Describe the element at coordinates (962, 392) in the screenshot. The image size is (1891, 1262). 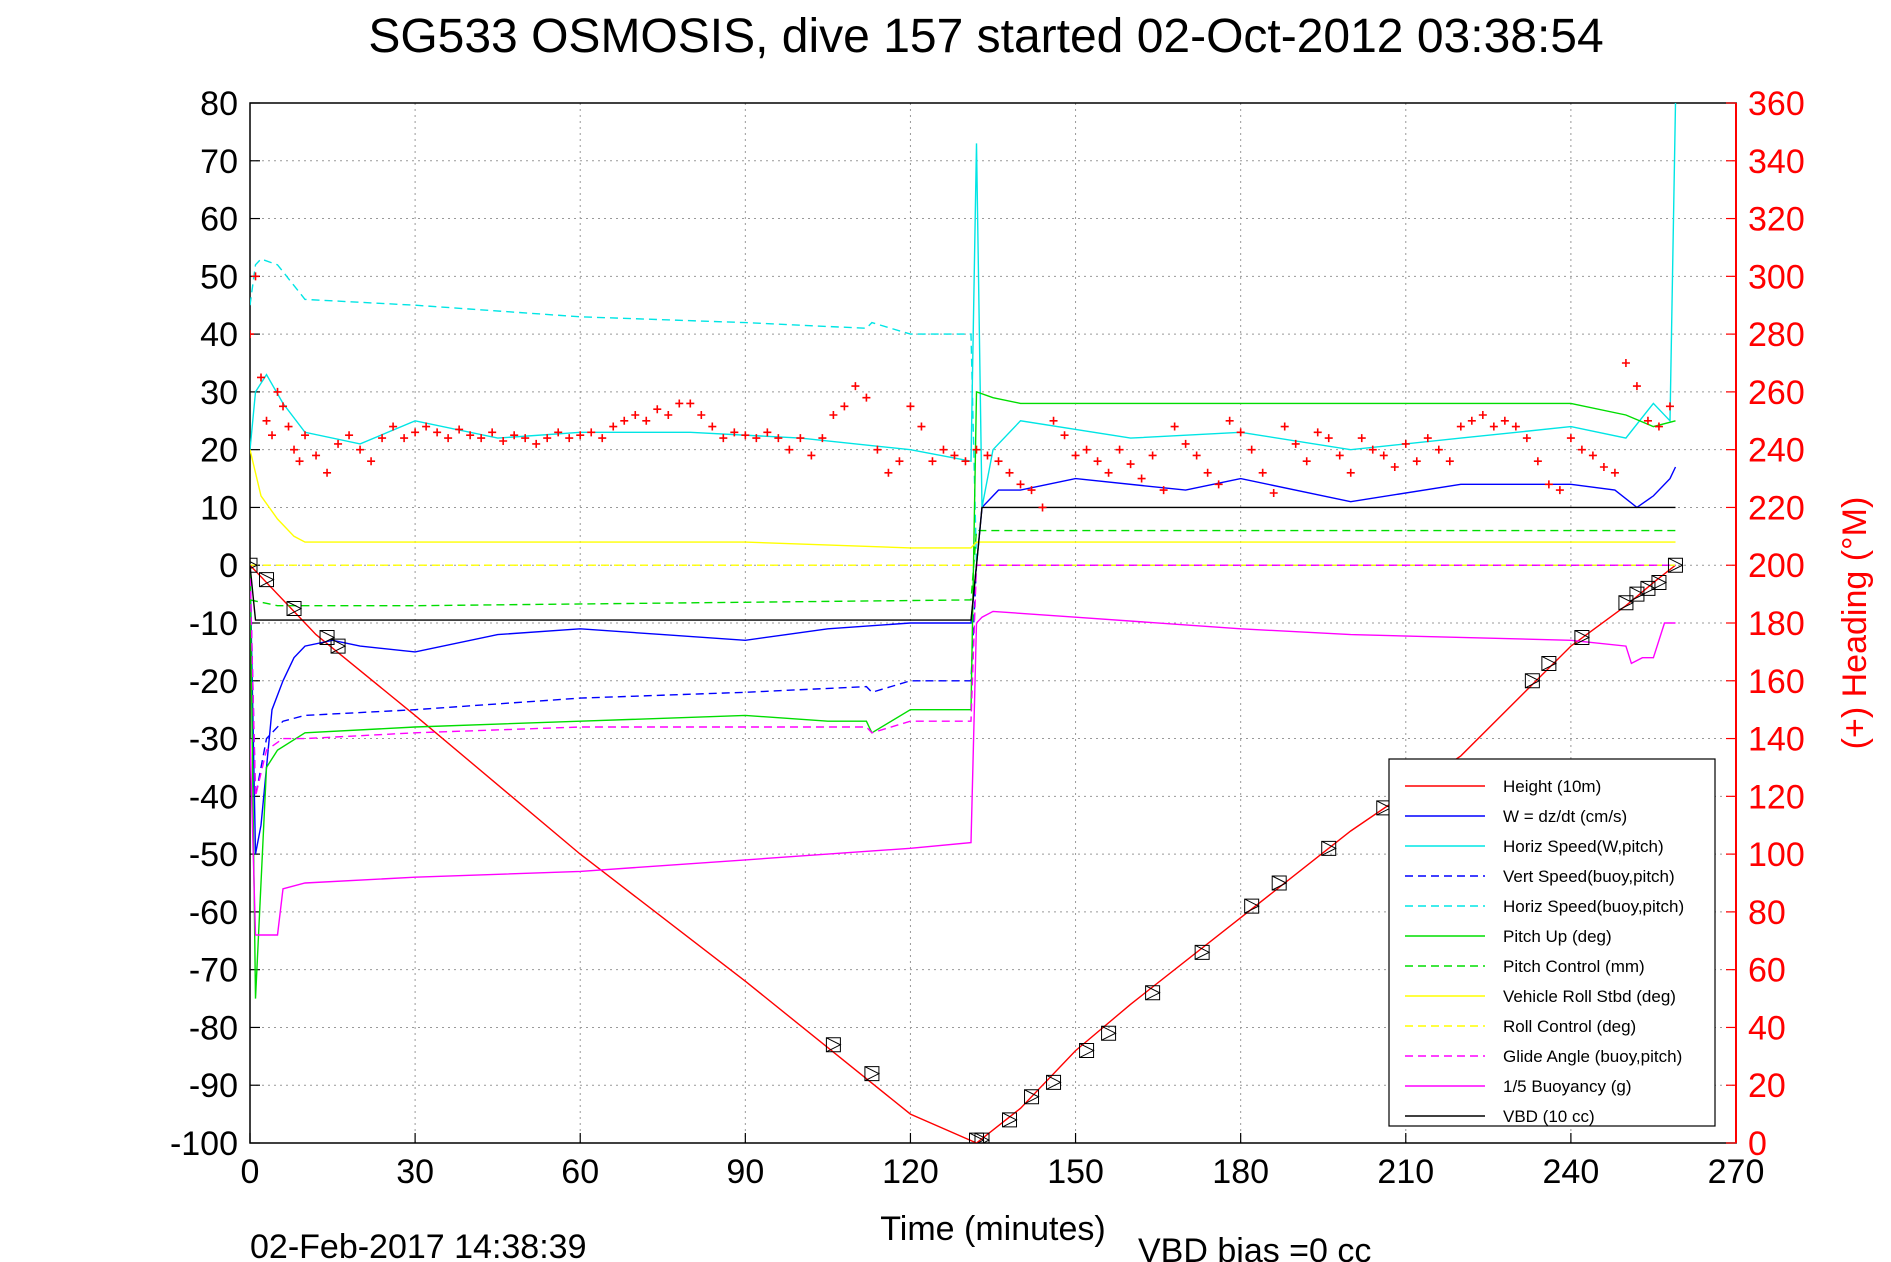
I see `heading-points` at that location.